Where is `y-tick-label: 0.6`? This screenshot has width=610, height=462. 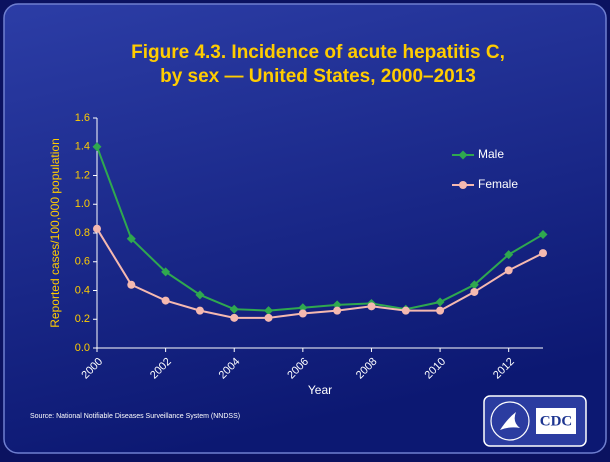 y-tick-label: 0.6 is located at coordinates (82, 262).